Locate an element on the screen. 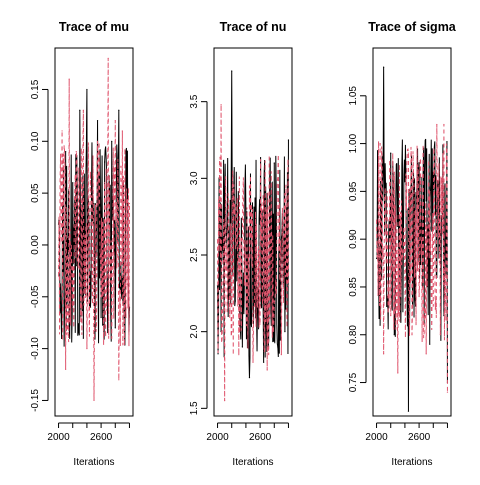 The image size is (480, 485). y-tick-label: -0.05 is located at coordinates (35, 296).